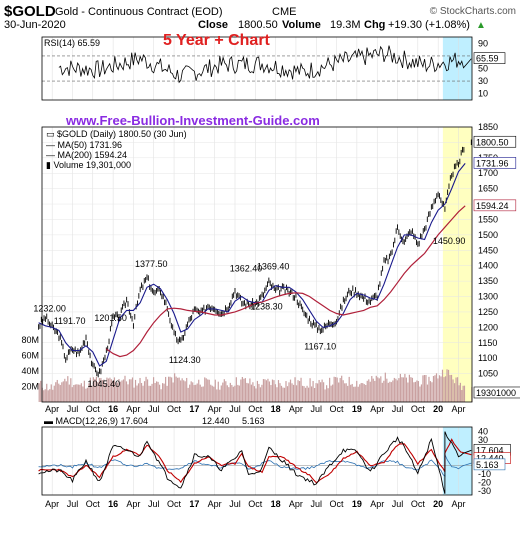  What do you see at coordinates (30, 340) in the screenshot?
I see `volume-y-tick-label: 80M` at bounding box center [30, 340].